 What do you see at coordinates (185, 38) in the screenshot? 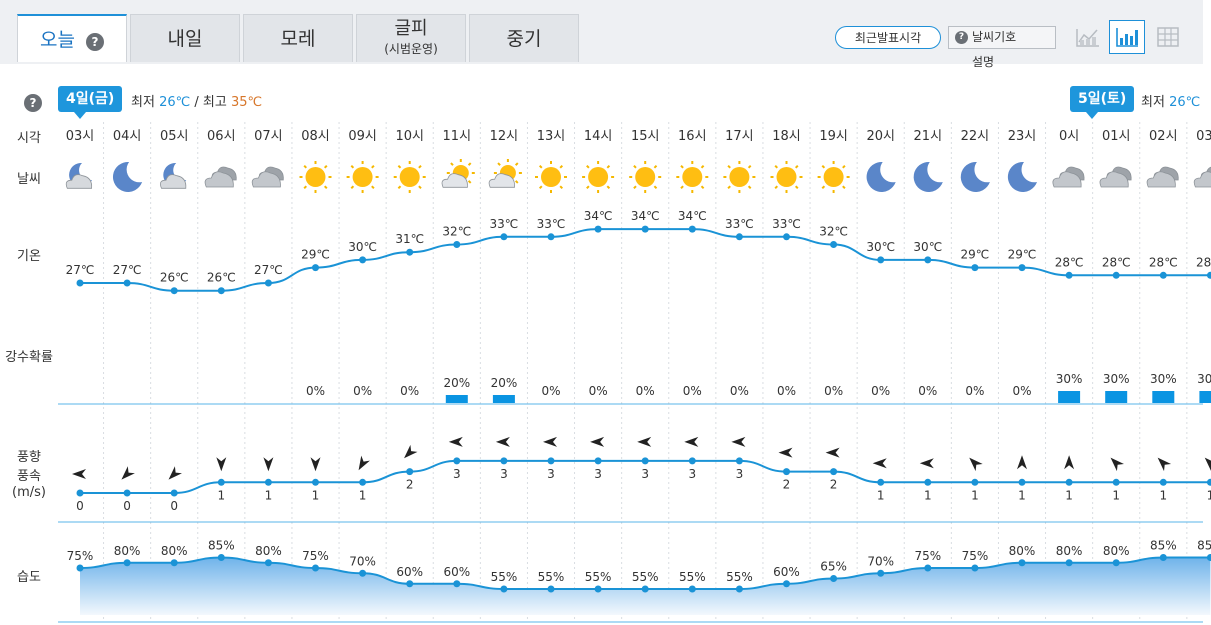
I see `tab-tomorrow: 내일` at bounding box center [185, 38].